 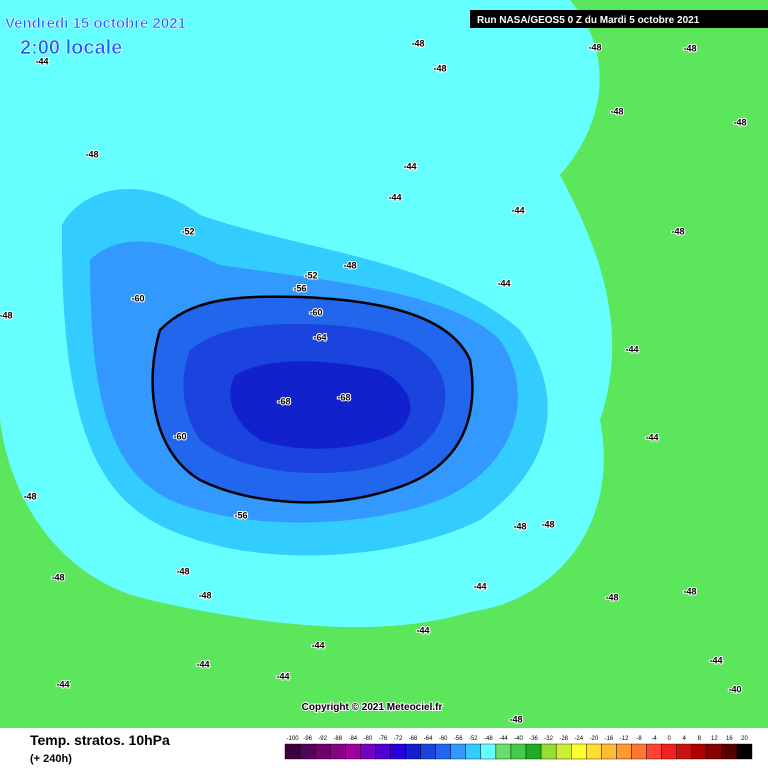 I want to click on scale-label: -72, so click(x=398, y=739).